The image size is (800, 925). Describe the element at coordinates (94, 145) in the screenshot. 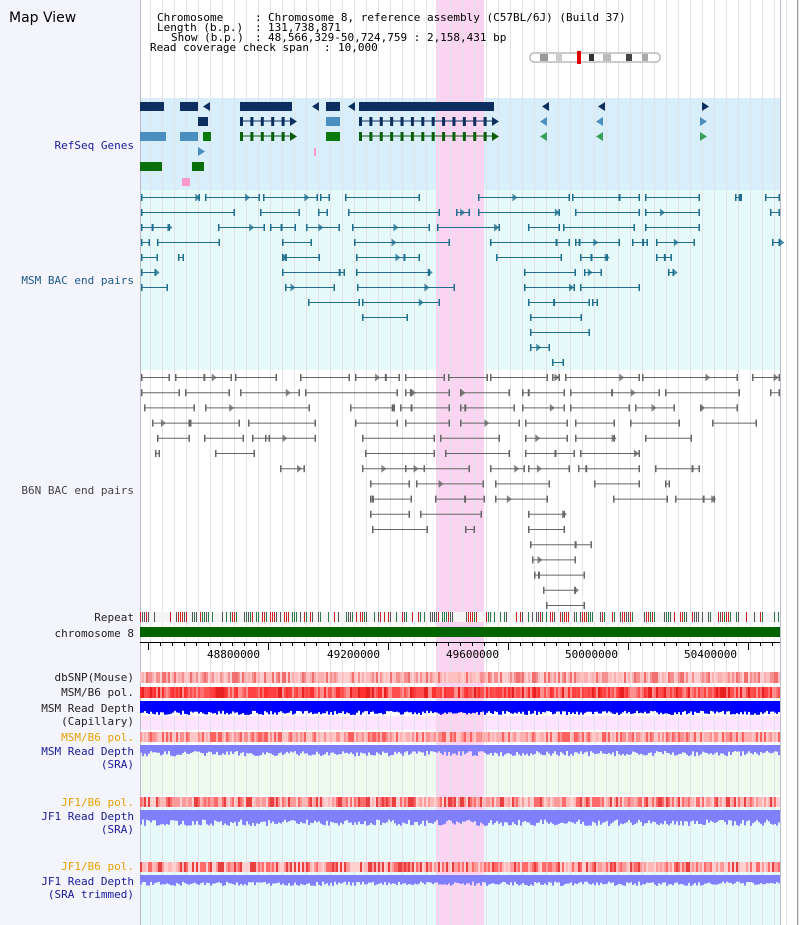

I see `track-label-refseq: RefSeq Genes` at that location.